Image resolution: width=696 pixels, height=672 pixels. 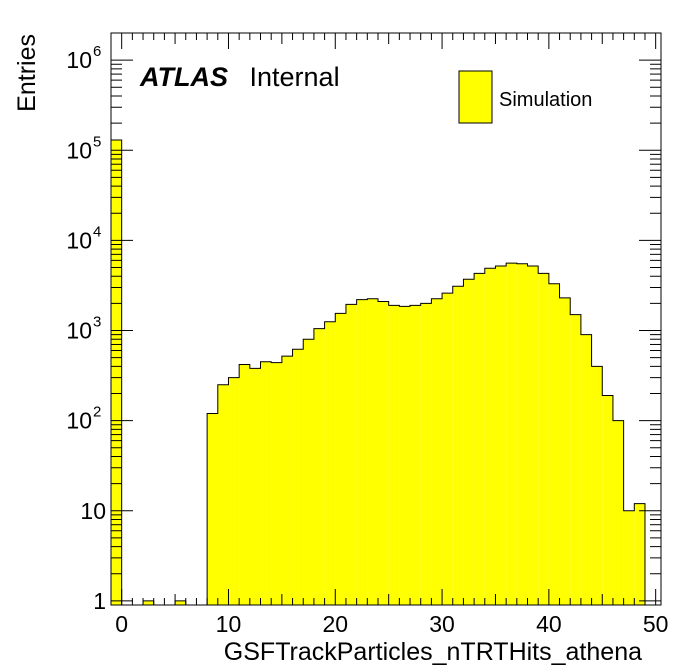 What do you see at coordinates (97, 412) in the screenshot?
I see `y-tick-exponent: 2` at bounding box center [97, 412].